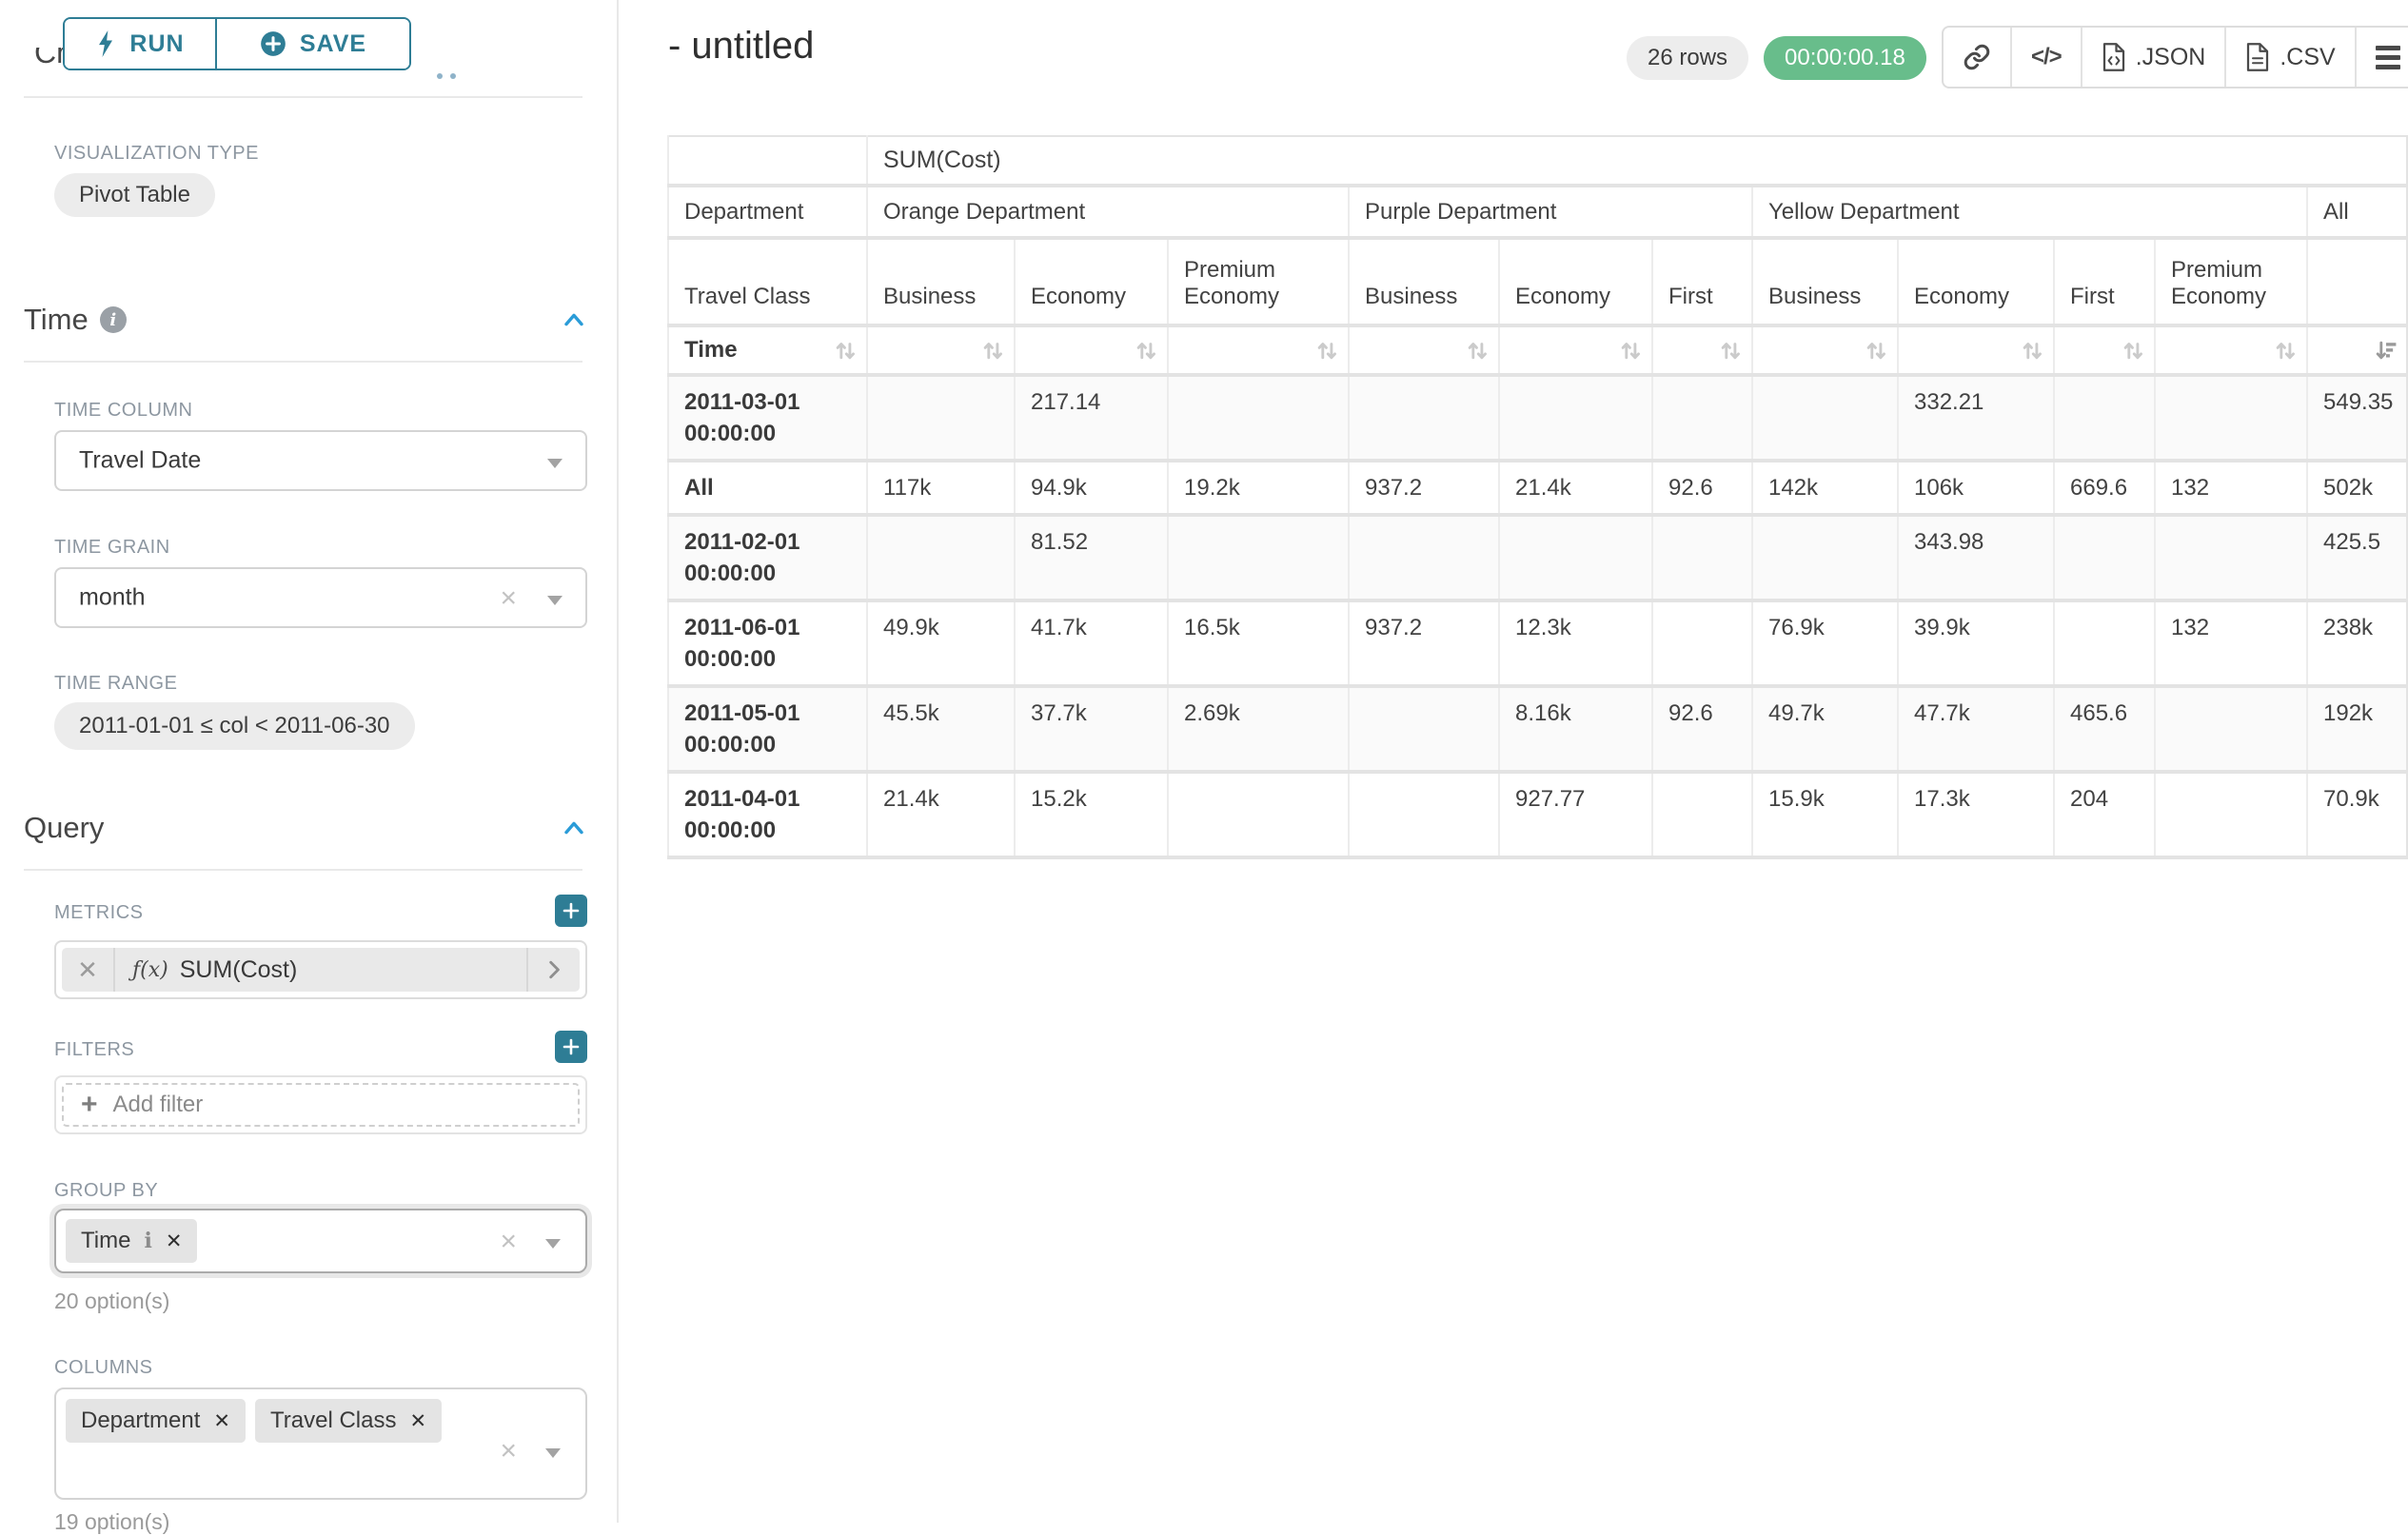 This screenshot has height=1535, width=2408. Describe the element at coordinates (320, 1241) in the screenshot. I see `group-by-select: Time i ✕ ×` at that location.